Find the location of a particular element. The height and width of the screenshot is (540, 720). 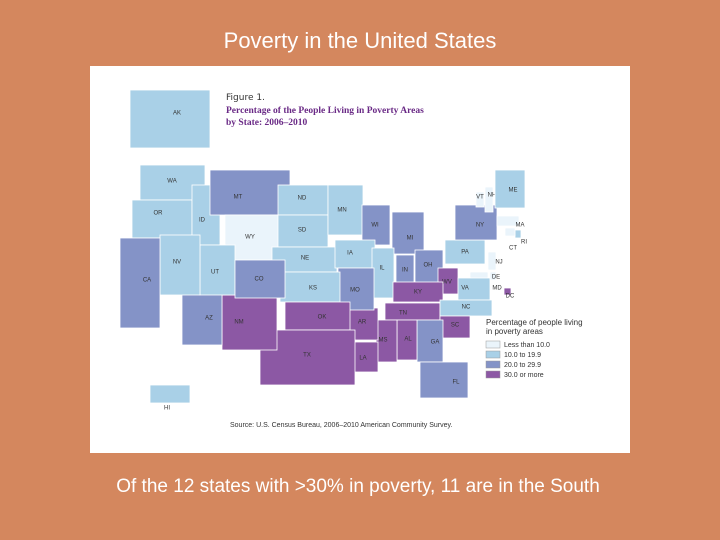

state-label: AK is located at coordinates (177, 114).